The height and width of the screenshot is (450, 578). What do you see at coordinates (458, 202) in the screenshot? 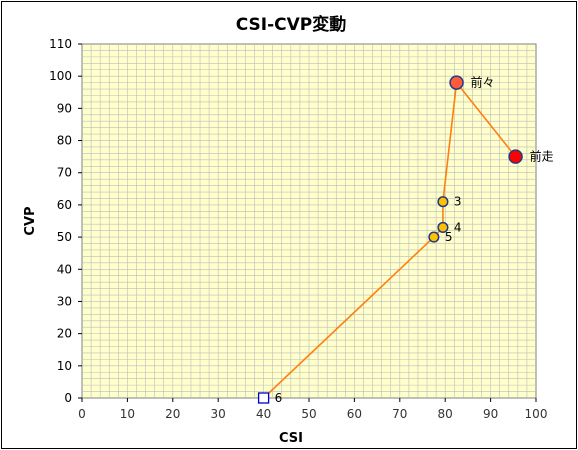
I see `point-label: 3` at bounding box center [458, 202].